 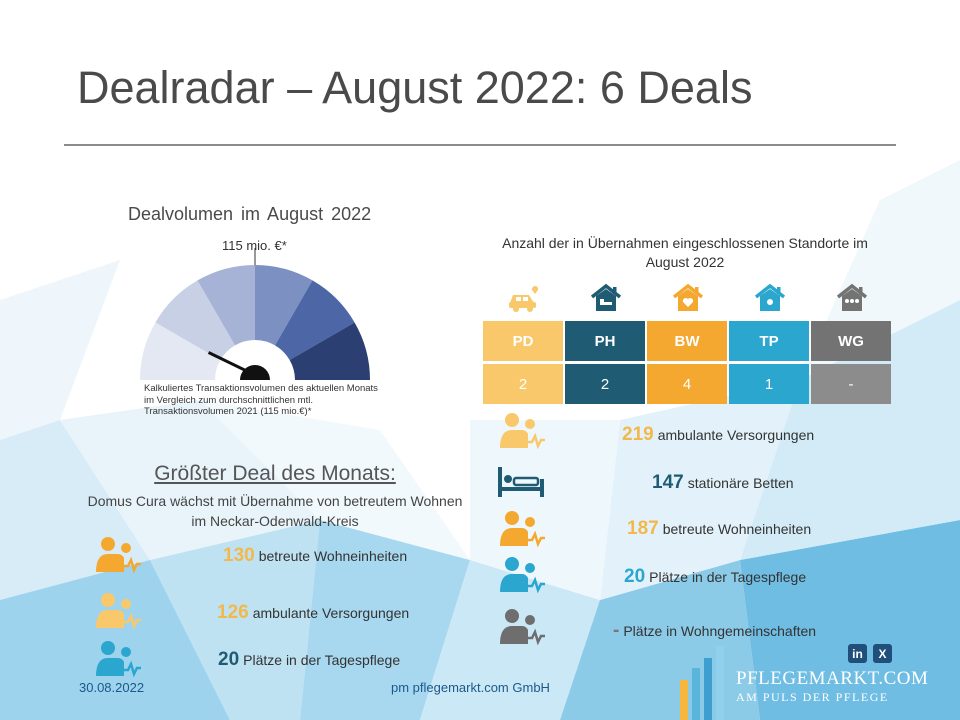 What do you see at coordinates (605, 384) in the screenshot?
I see `standorte-value-ph: 2` at bounding box center [605, 384].